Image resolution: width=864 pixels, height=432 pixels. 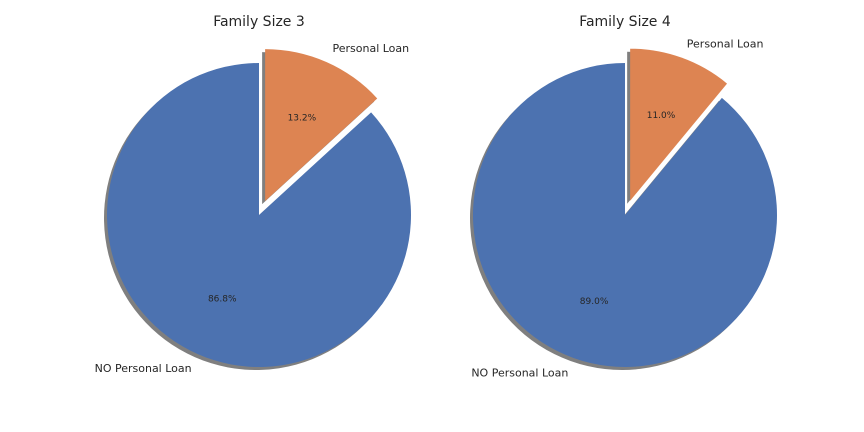 I want to click on percent-label: 86.8%, so click(x=222, y=299).